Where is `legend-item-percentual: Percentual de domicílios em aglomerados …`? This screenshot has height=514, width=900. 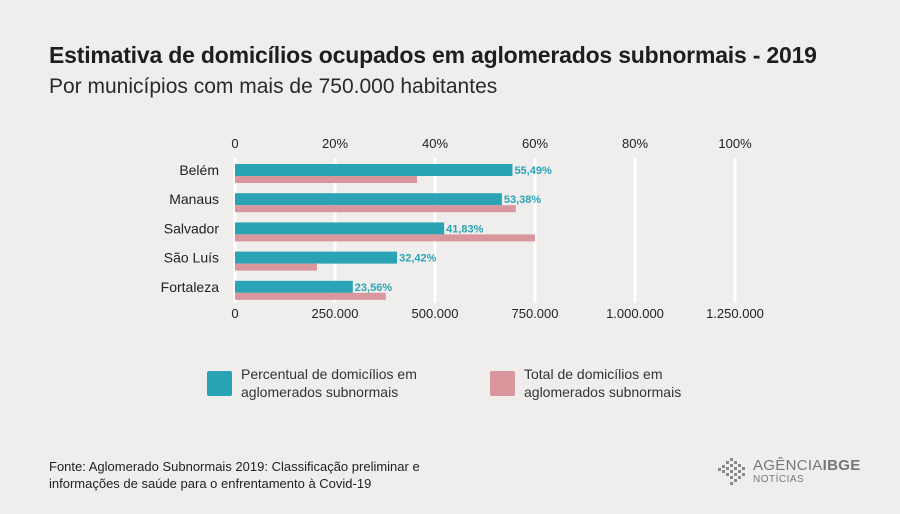
legend-item-percentual: Percentual de domicílios em aglomerados … is located at coordinates (329, 383).